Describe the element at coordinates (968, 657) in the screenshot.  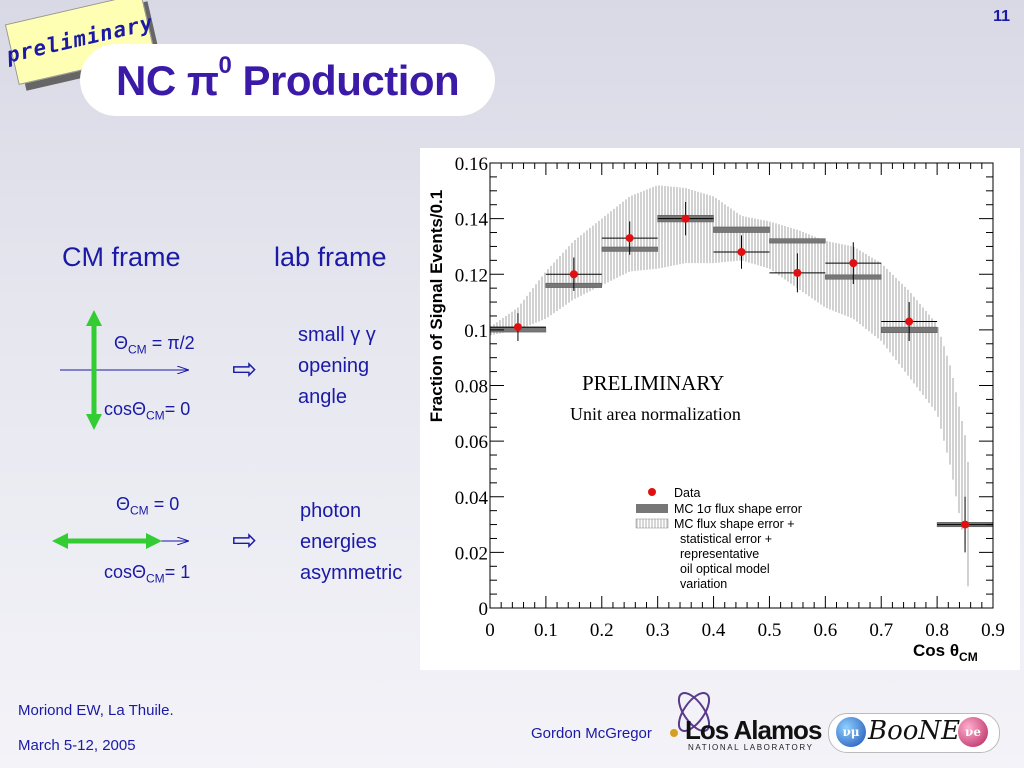
I see `x-axis-label-sub: CM` at that location.